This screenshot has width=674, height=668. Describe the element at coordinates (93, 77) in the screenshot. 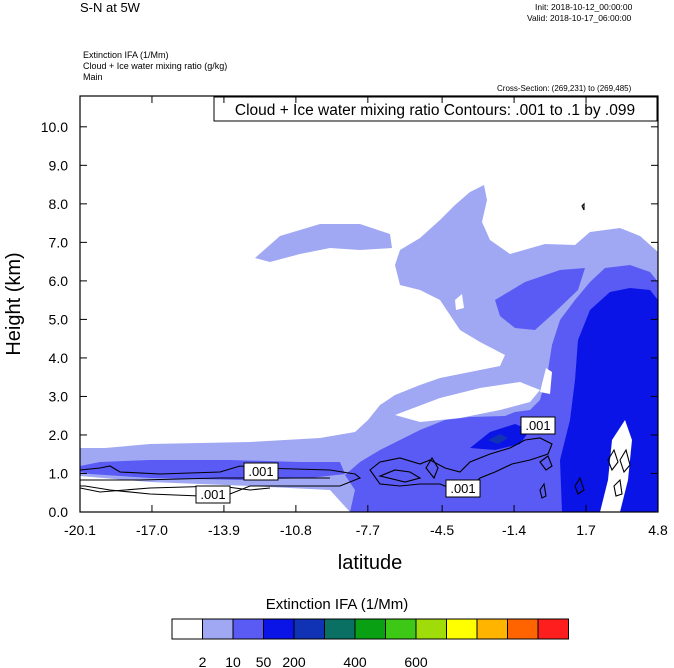

I see `subtitle-main: Main` at that location.